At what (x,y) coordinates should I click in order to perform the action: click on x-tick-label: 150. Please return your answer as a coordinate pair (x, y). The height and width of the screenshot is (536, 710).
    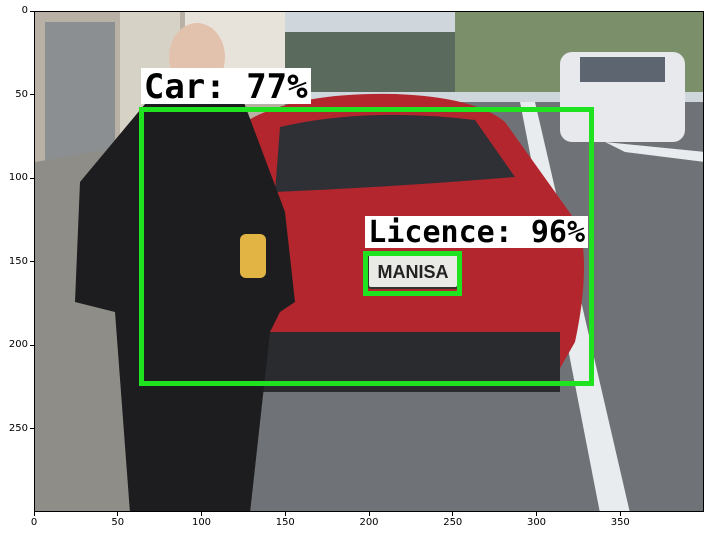
    Looking at the image, I should click on (285, 522).